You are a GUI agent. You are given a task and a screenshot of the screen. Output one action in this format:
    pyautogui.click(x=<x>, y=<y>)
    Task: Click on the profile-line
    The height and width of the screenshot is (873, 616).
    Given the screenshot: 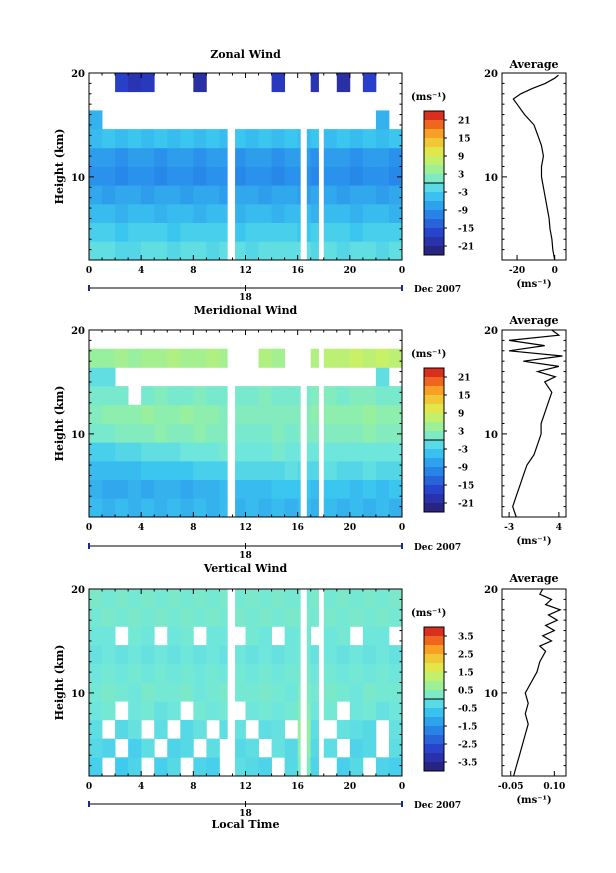 What is the action you would take?
    pyautogui.click(x=536, y=423)
    